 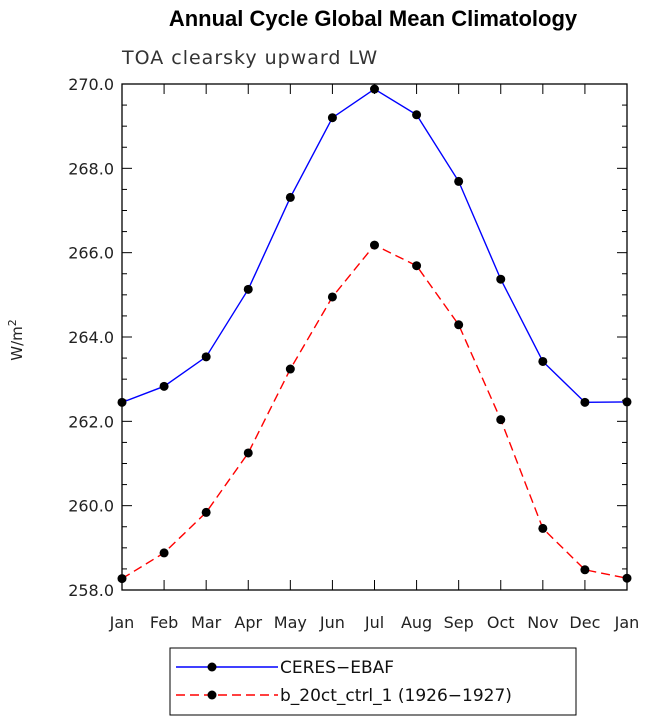 I want to click on y-axis-label-sup: 2, so click(x=12, y=322).